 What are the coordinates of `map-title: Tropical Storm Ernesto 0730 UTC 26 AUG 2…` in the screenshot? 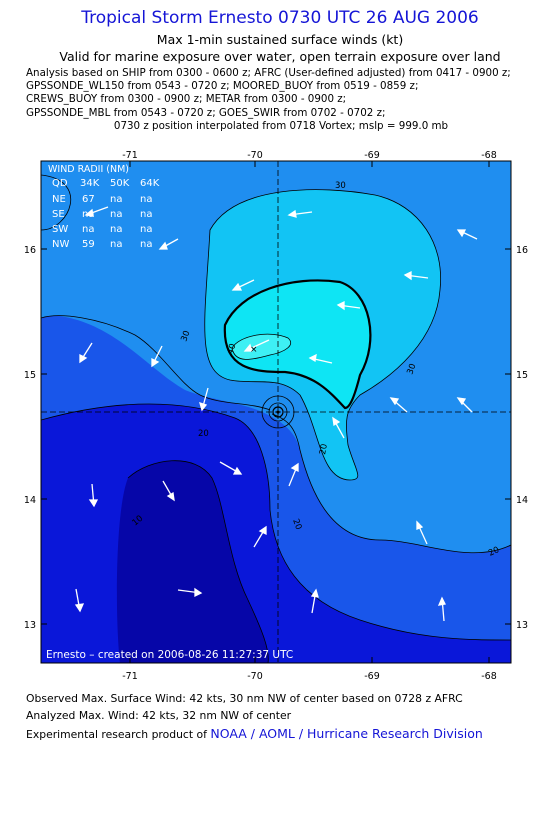 It's located at (280, 18).